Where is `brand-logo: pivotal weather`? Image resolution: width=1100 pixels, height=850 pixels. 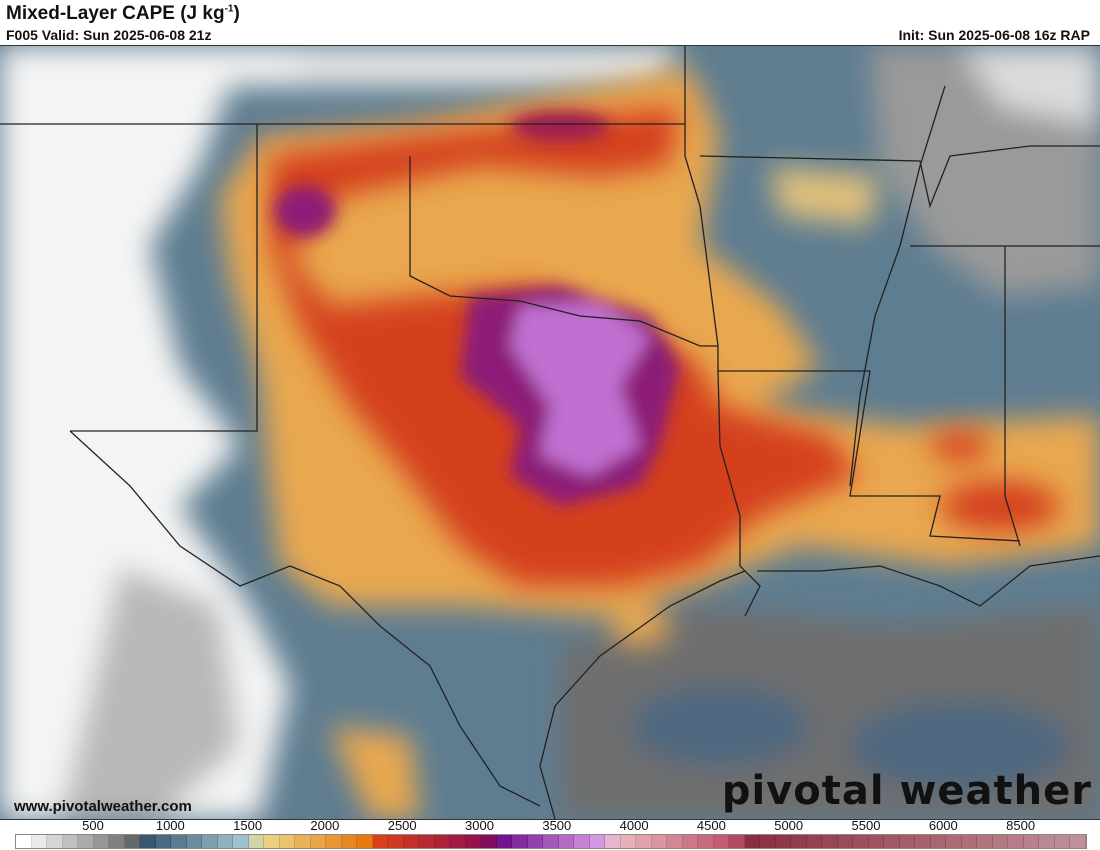
brand-logo: pivotal weather is located at coordinates (906, 791).